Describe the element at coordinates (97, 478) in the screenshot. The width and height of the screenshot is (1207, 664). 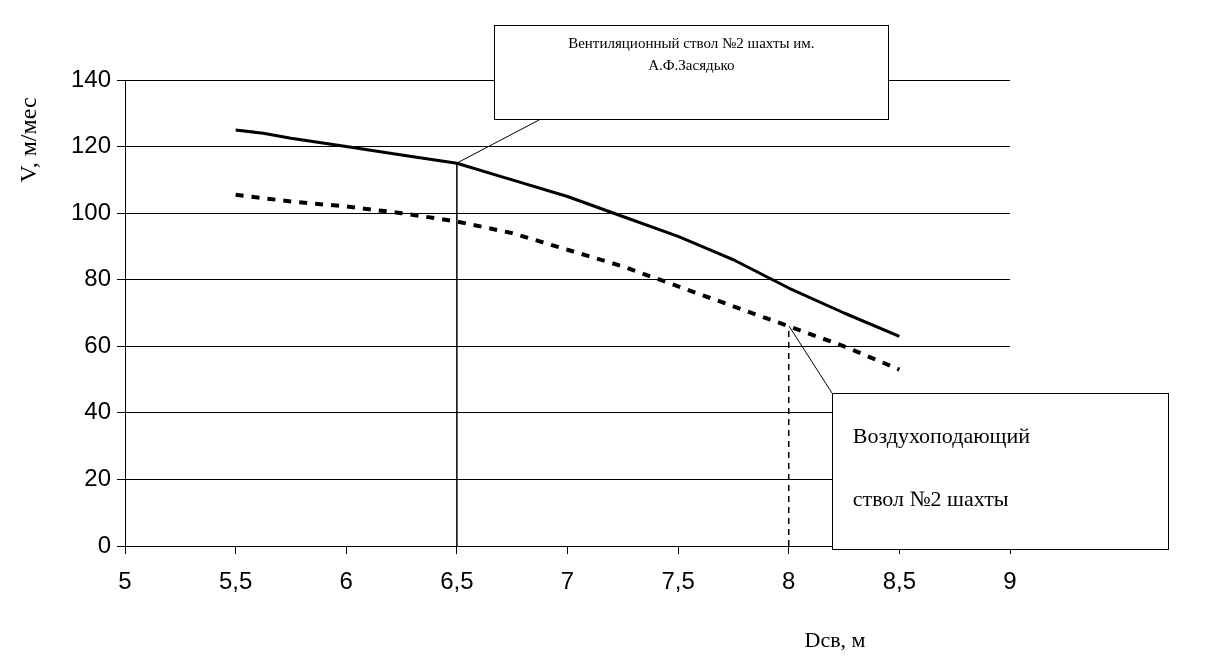
I see `y-tick-label: 20` at that location.